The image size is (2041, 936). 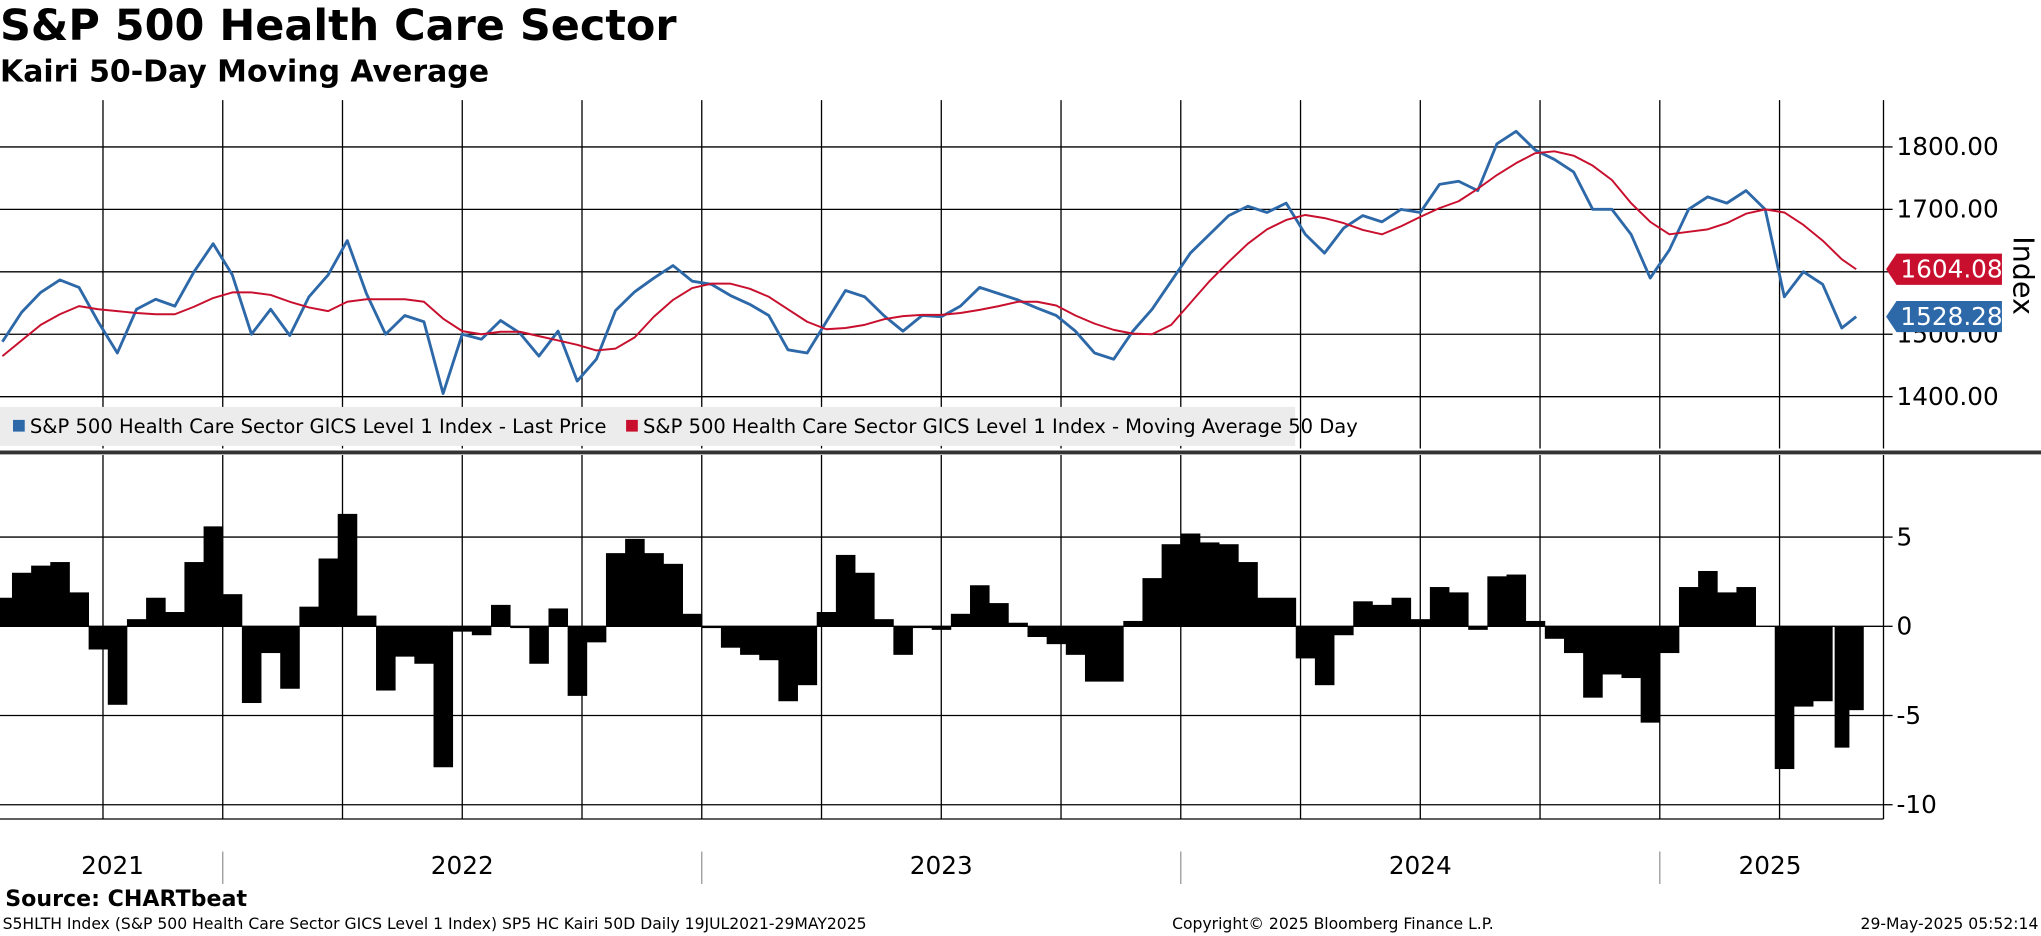 I want to click on y-tick-label: 5, so click(x=1905, y=536).